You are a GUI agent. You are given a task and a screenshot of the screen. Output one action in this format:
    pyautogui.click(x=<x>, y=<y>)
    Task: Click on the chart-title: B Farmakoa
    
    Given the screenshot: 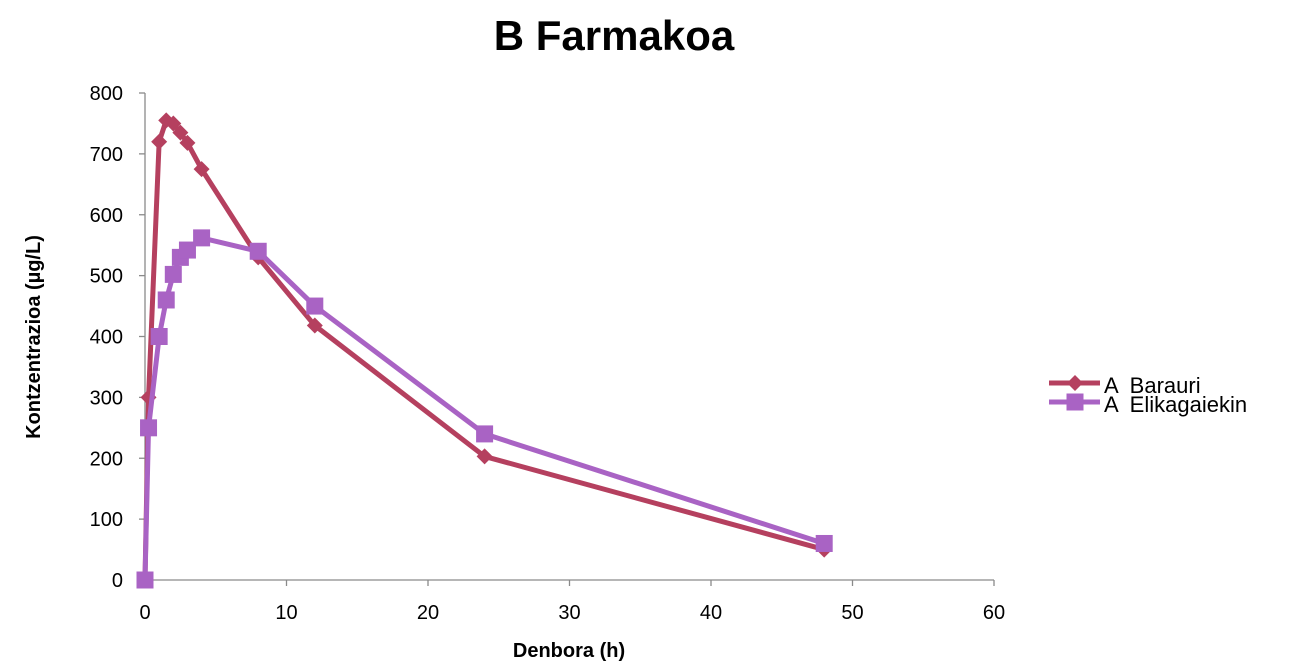 What is the action you would take?
    pyautogui.click(x=614, y=35)
    